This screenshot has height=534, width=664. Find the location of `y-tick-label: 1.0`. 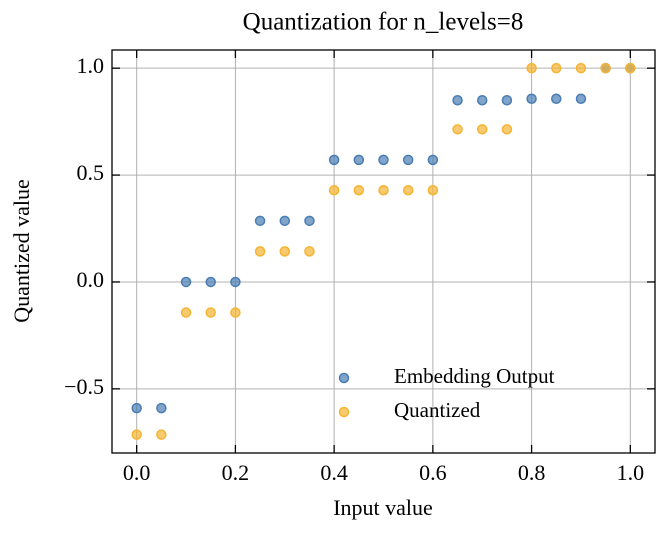

y-tick-label: 1.0 is located at coordinates (91, 65).